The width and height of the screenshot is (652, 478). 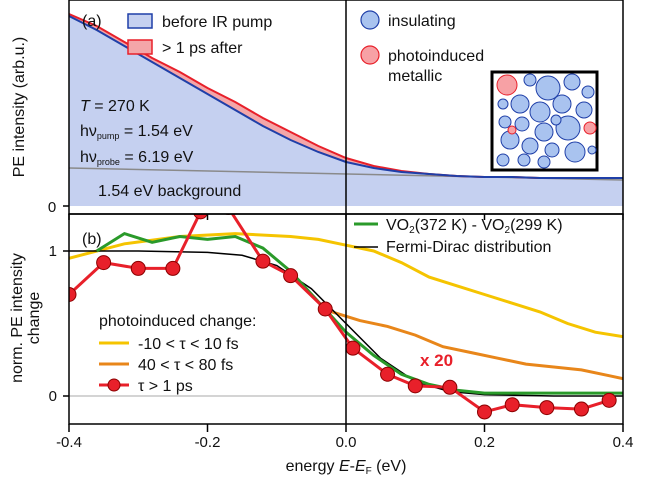 I want to click on legend-red-marker, so click(x=114, y=385).